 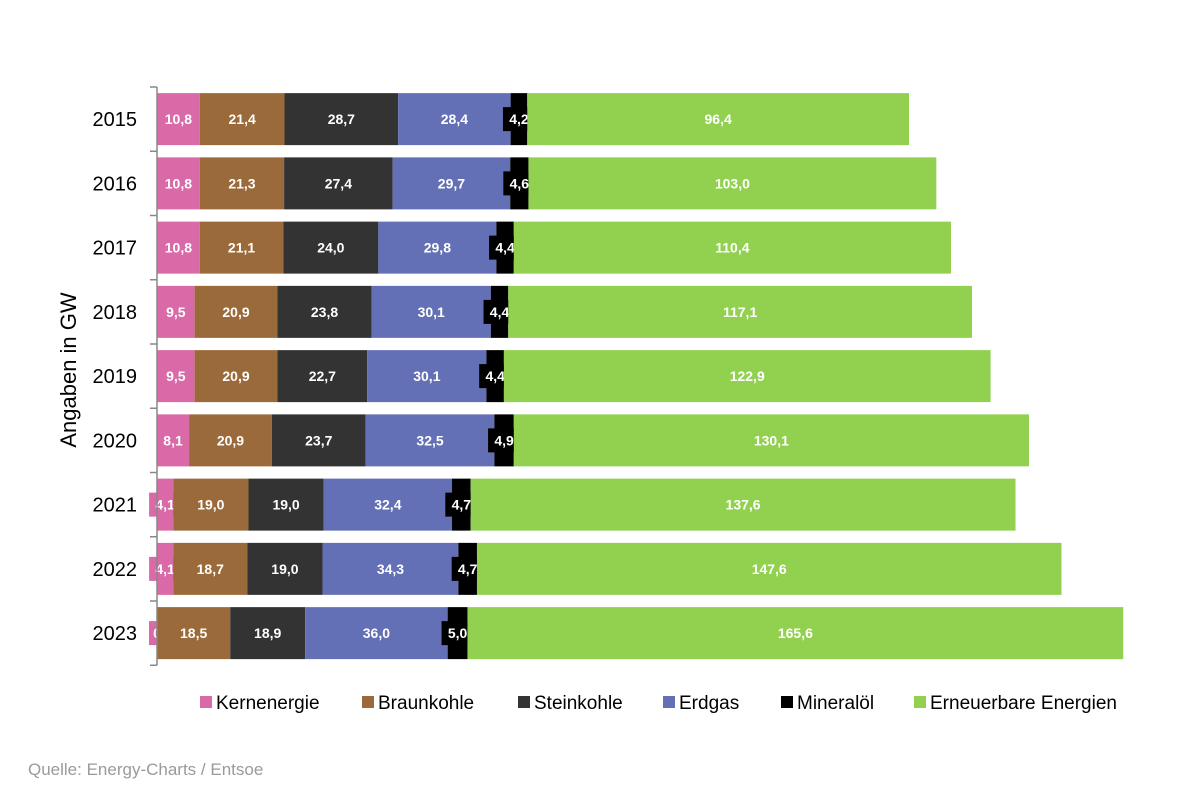 What do you see at coordinates (520, 183) in the screenshot?
I see `data-label: 4,6` at bounding box center [520, 183].